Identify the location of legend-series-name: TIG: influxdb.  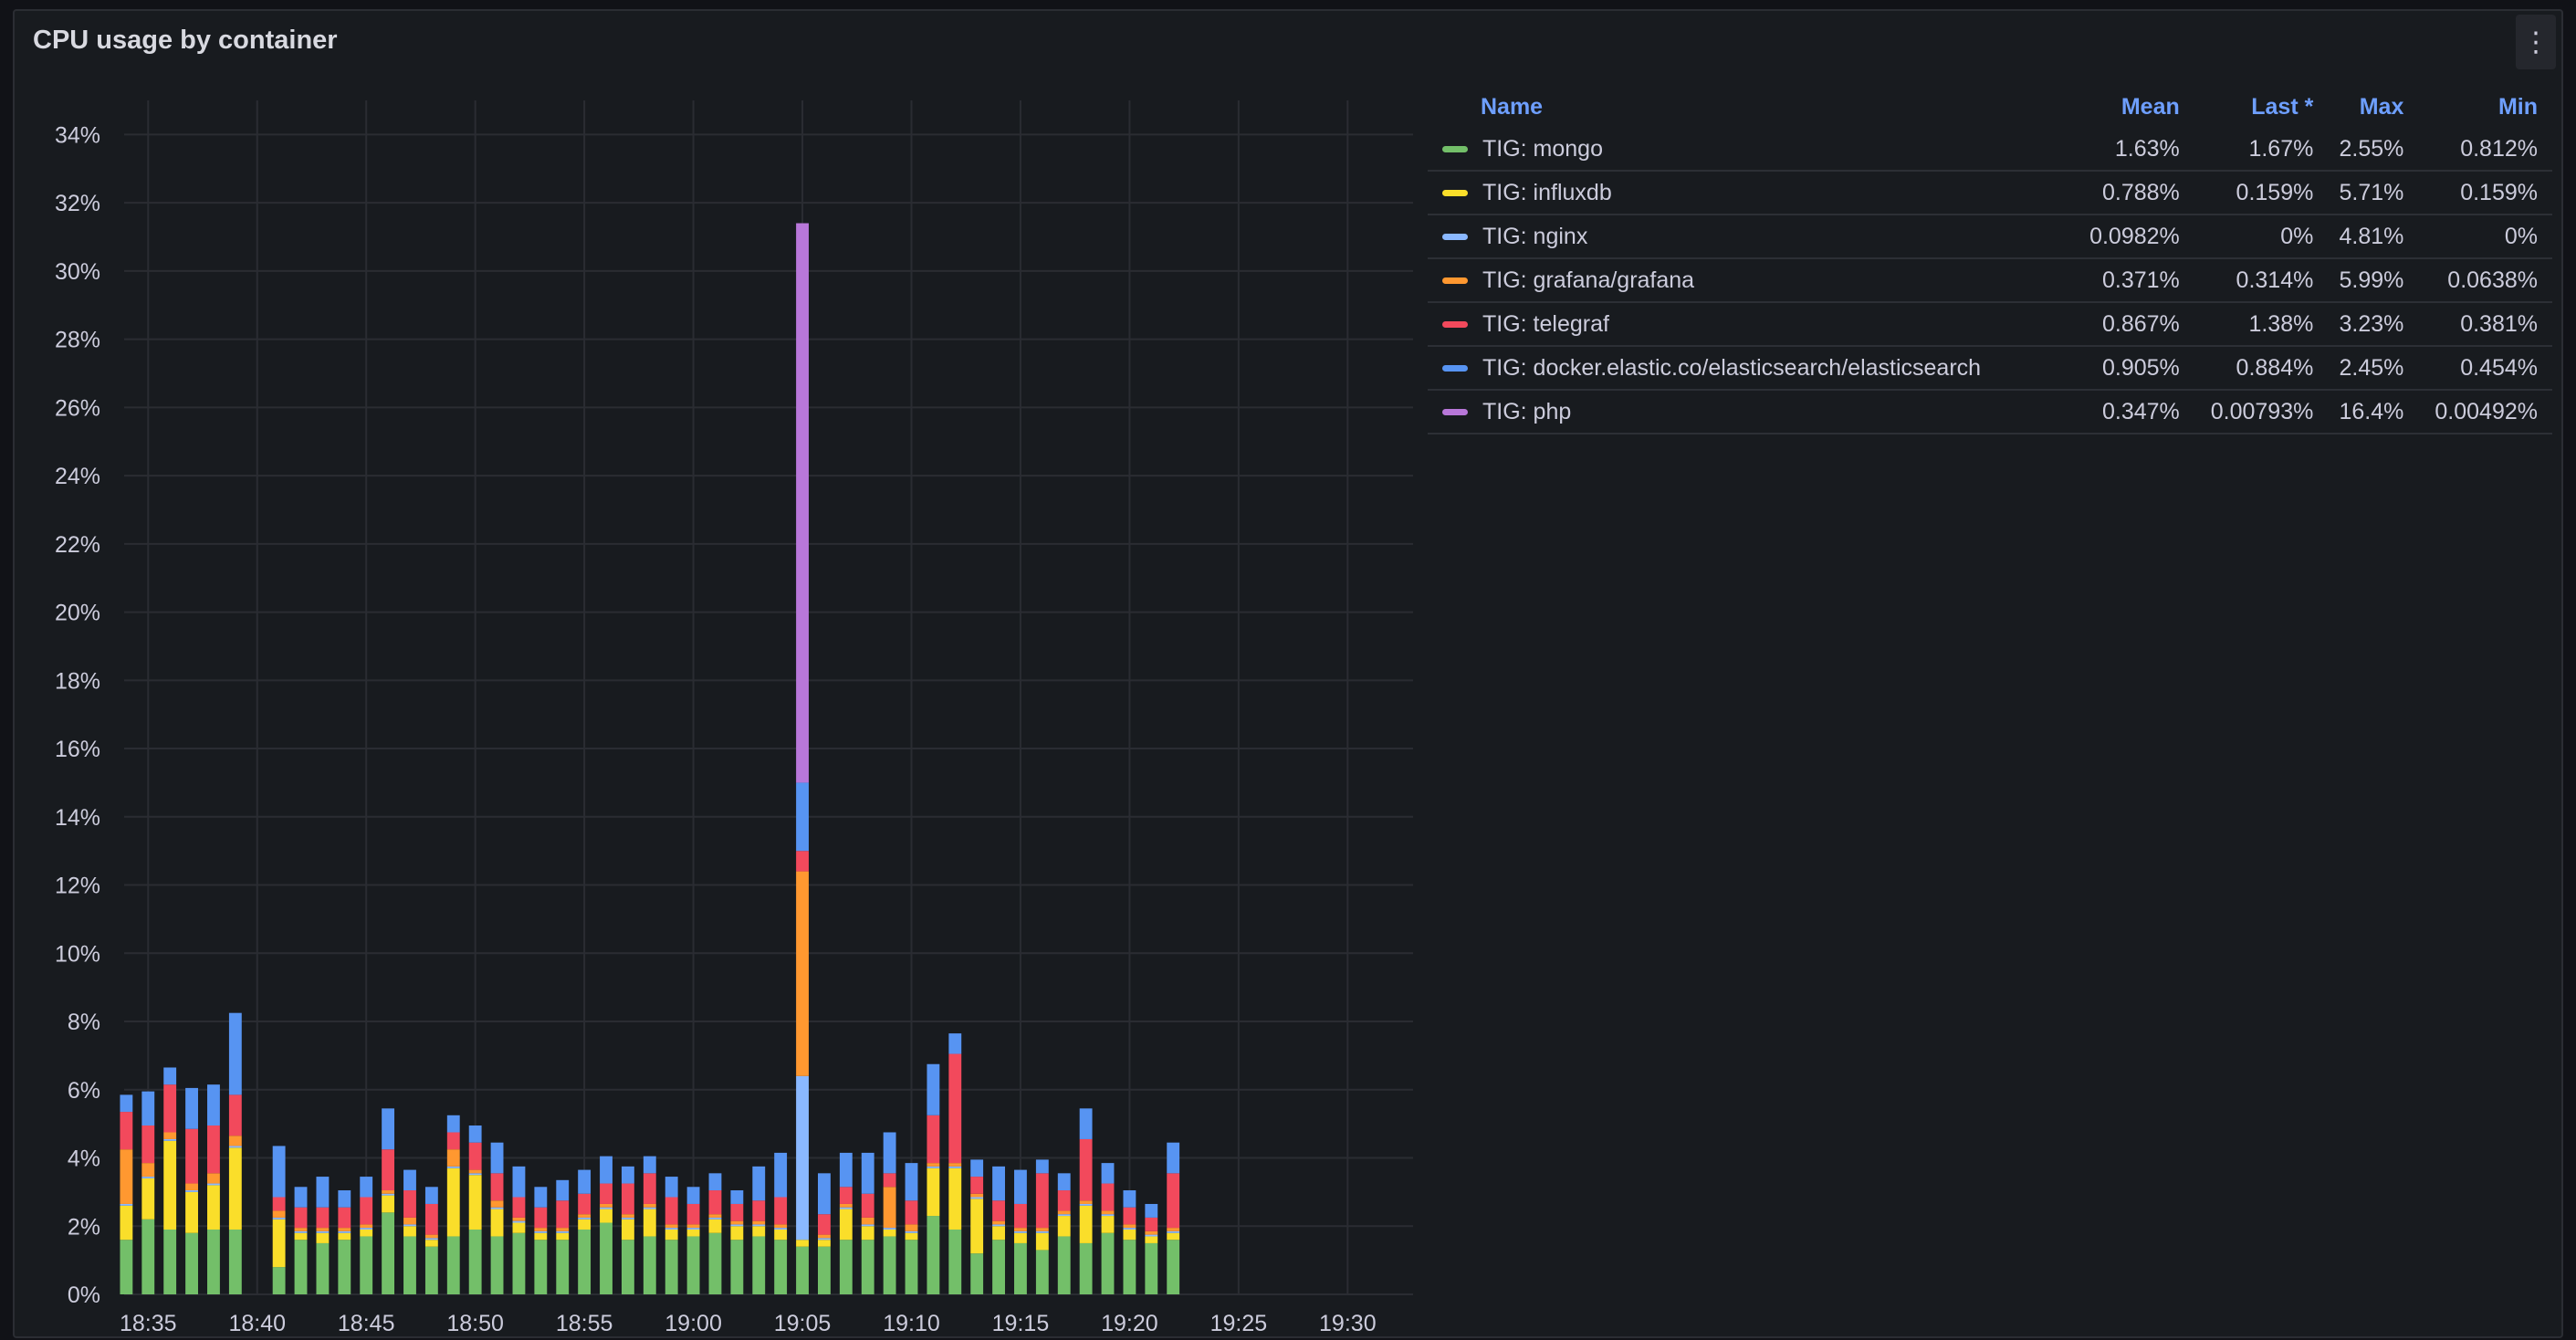
(1752, 193).